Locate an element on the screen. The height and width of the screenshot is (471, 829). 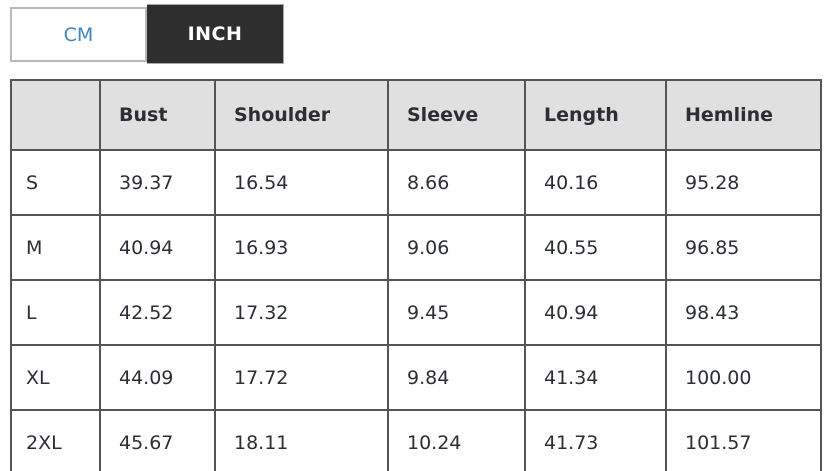
table-row-m: M 40.94 16.93 9.06 40.55 96.85 is located at coordinates (416, 247).